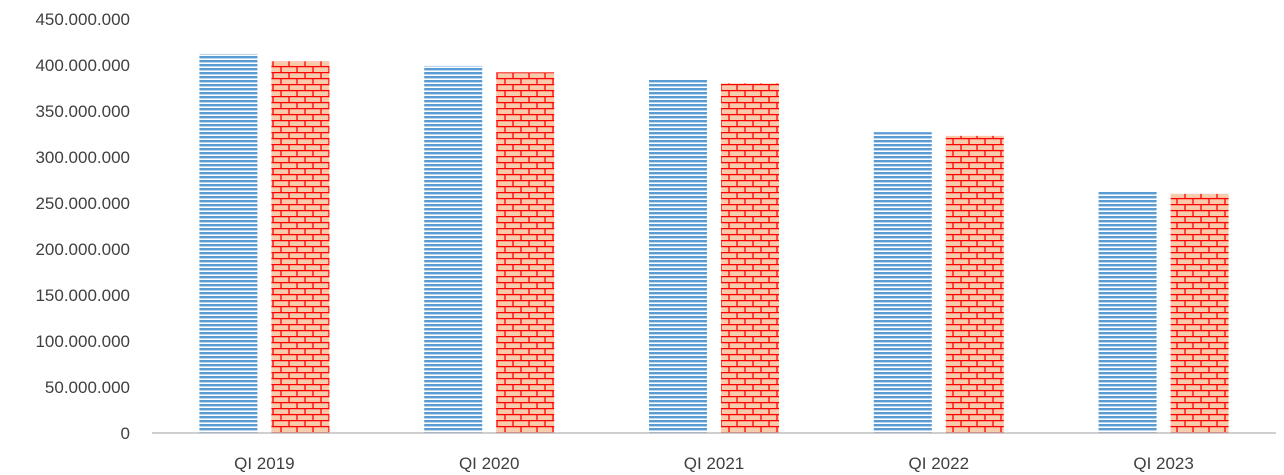 This screenshot has height=475, width=1284. I want to click on y-tick-label: 200.000.000, so click(82, 249).